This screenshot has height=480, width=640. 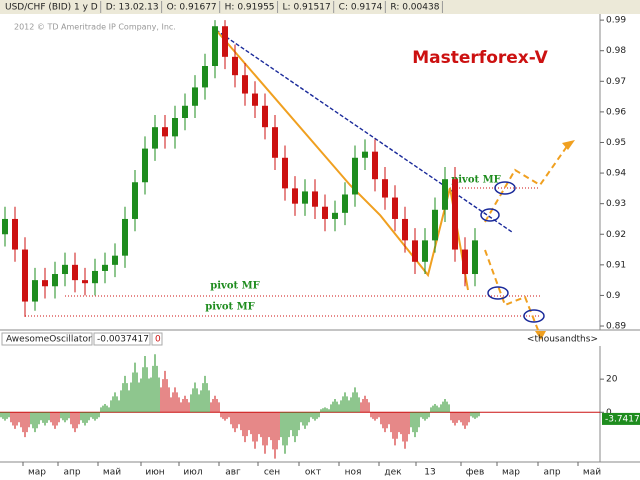 What do you see at coordinates (616, 235) in the screenshot?
I see `y-tick-label: 0.92` at bounding box center [616, 235].